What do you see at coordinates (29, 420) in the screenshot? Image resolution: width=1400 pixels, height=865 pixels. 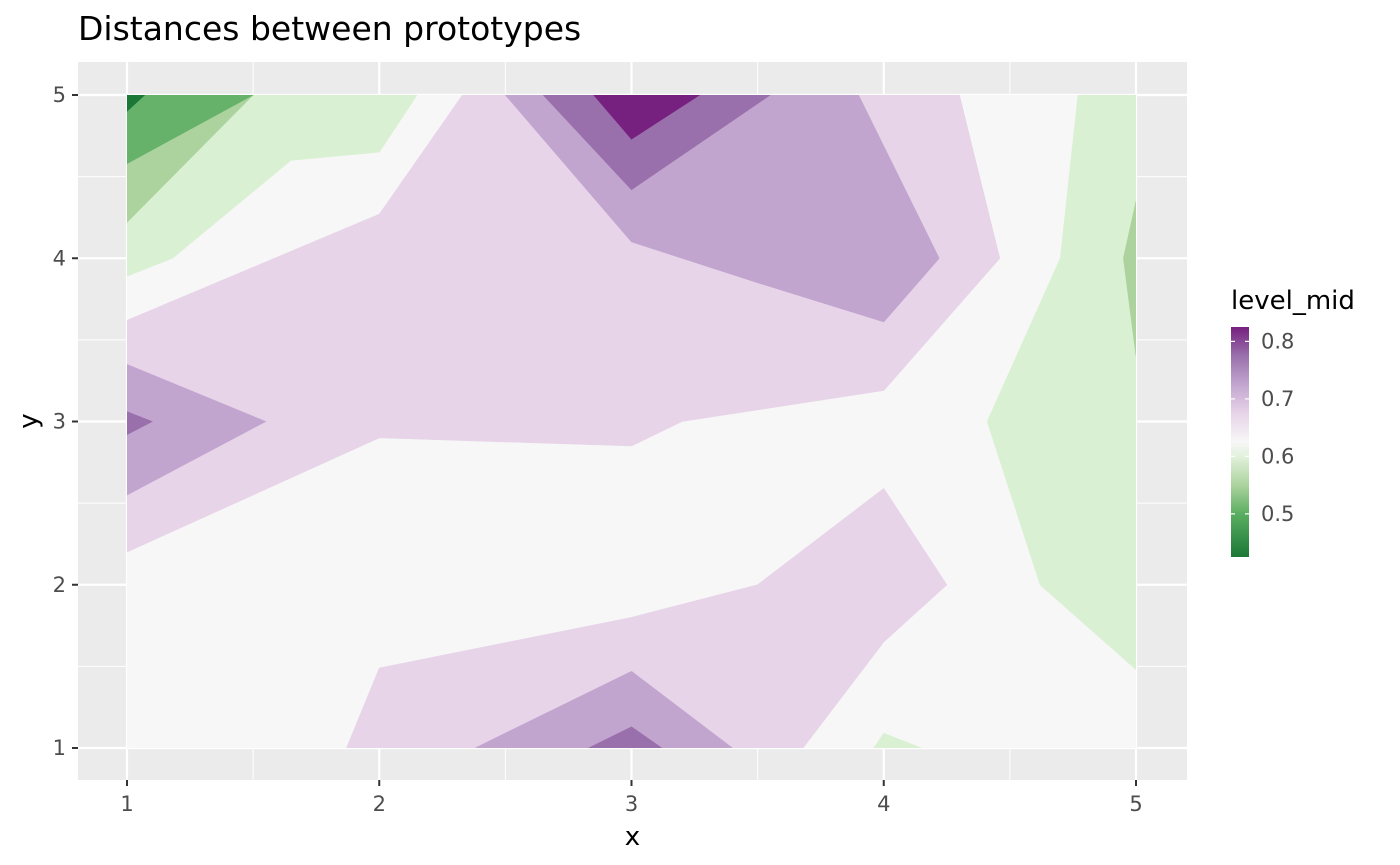 I see `y-axis-title: y` at bounding box center [29, 420].